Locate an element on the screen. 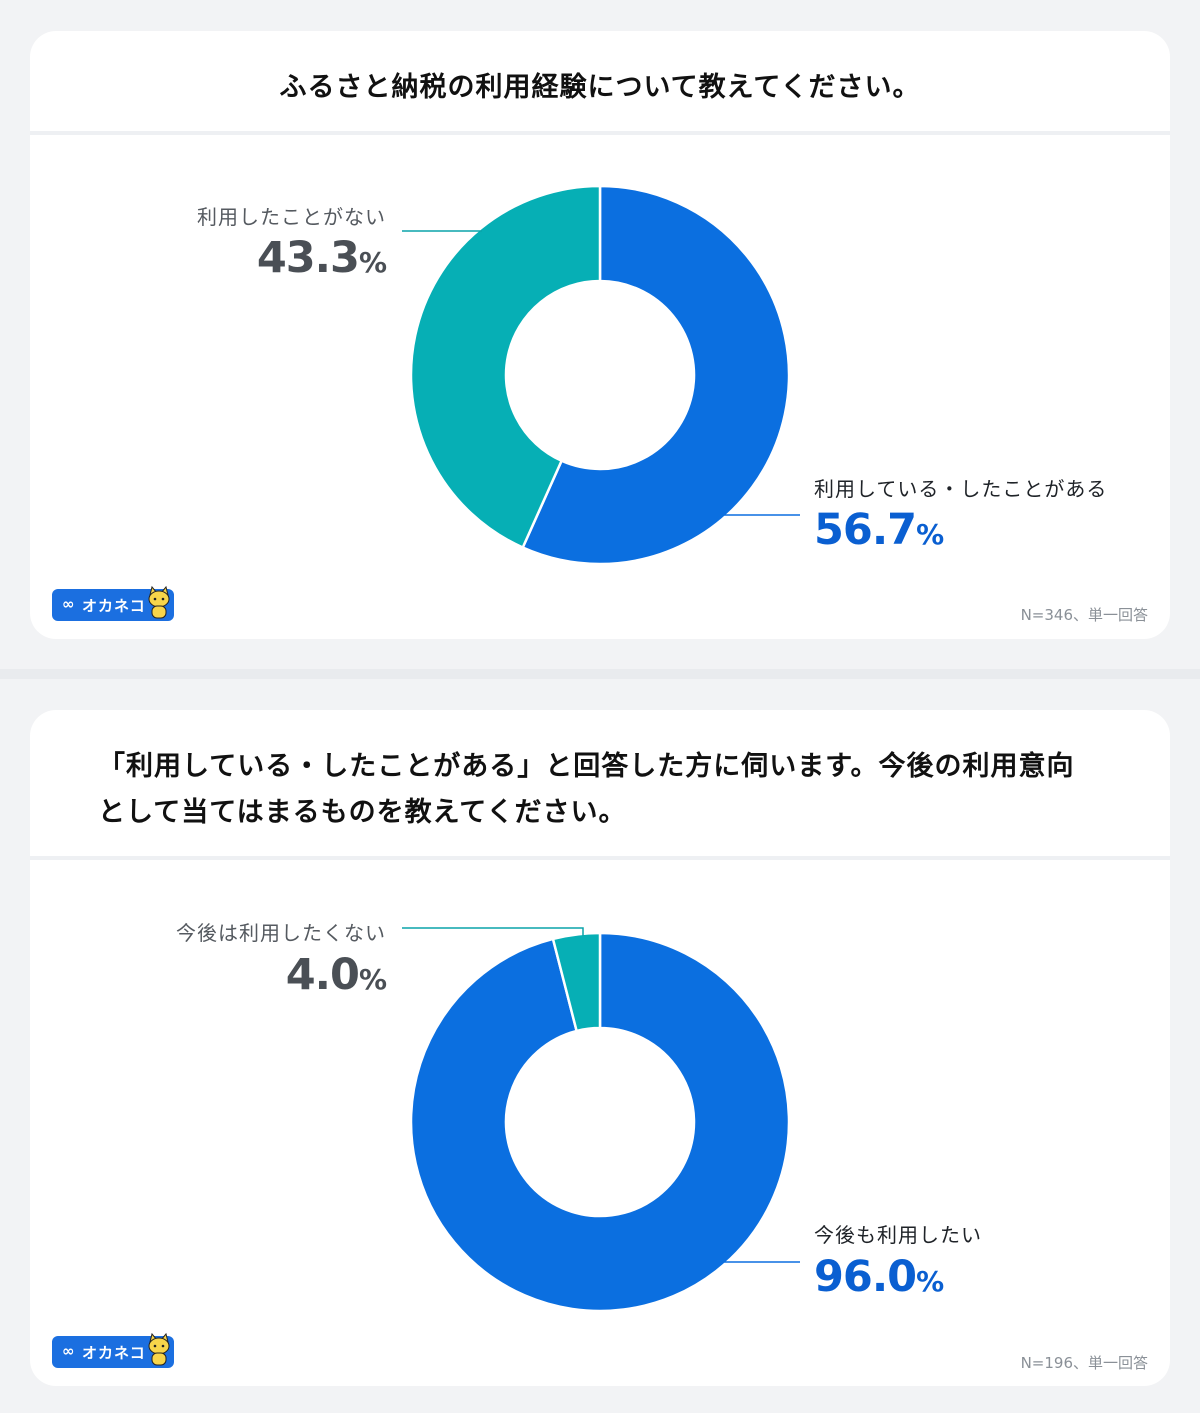 This screenshot has width=1200, height=1413. slice-value-no: 43.3% is located at coordinates (283, 258).